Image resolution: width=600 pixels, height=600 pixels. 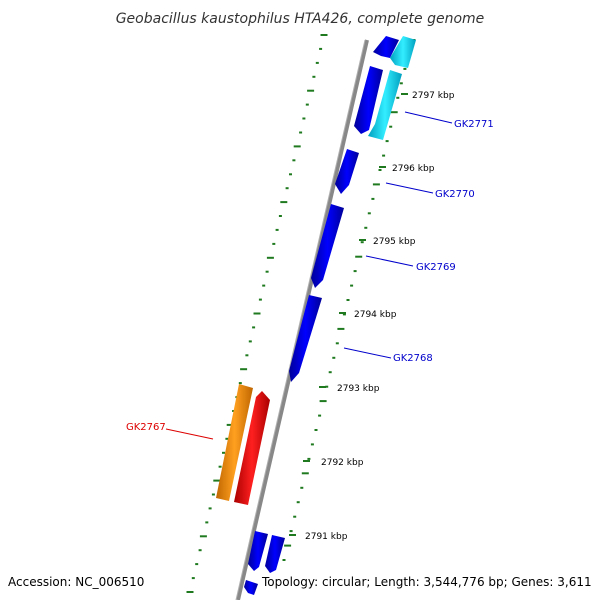 What do you see at coordinates (413, 169) in the screenshot?
I see `tick-label: 2796 kbp` at bounding box center [413, 169].